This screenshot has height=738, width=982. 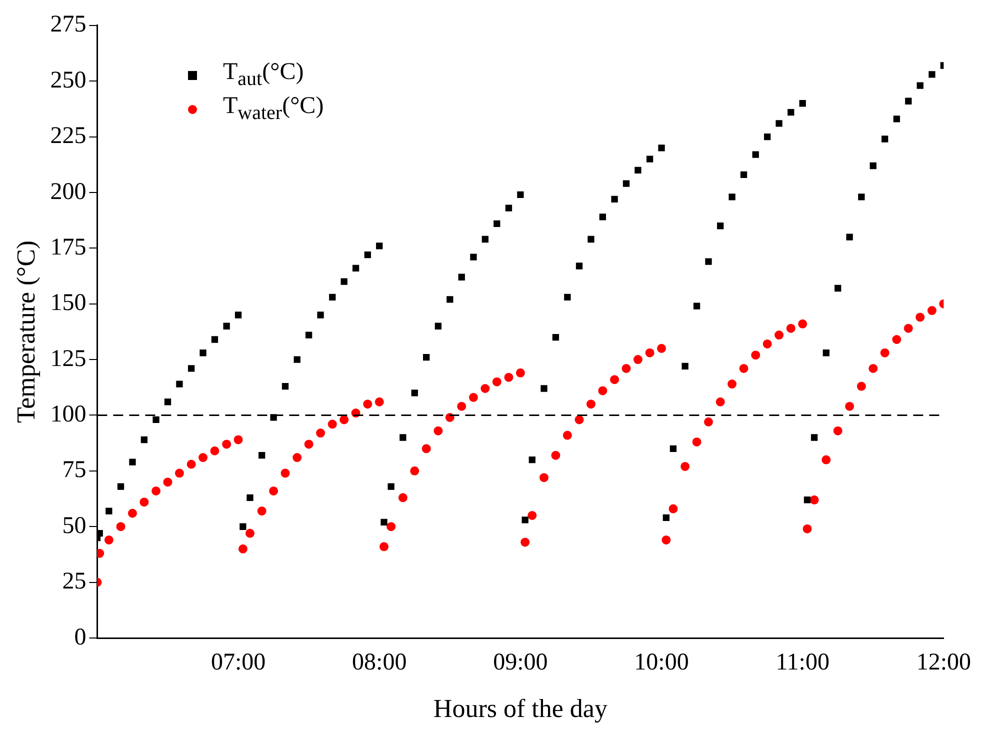 I want to click on y-tick-label: 50, so click(x=74, y=525).